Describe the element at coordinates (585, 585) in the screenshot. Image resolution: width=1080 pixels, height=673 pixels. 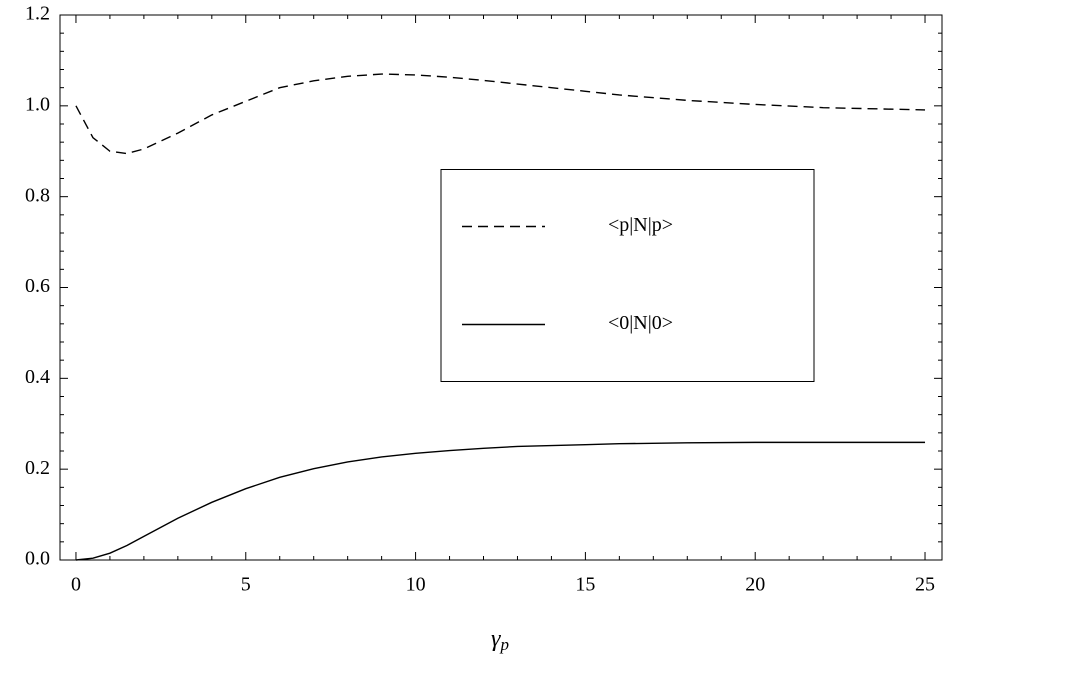
I see `x-tick-label: 15` at that location.